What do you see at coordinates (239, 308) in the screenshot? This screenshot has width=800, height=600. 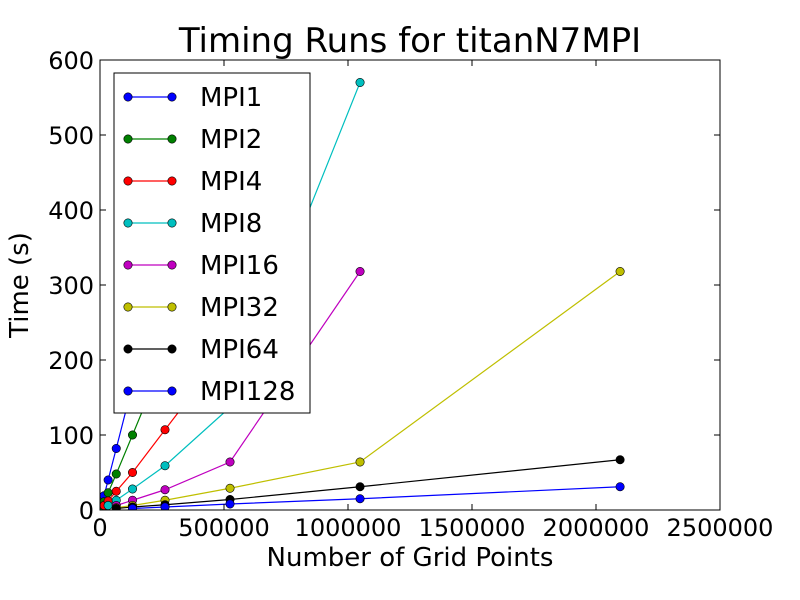 I see `legend-label: MPI32` at bounding box center [239, 308].